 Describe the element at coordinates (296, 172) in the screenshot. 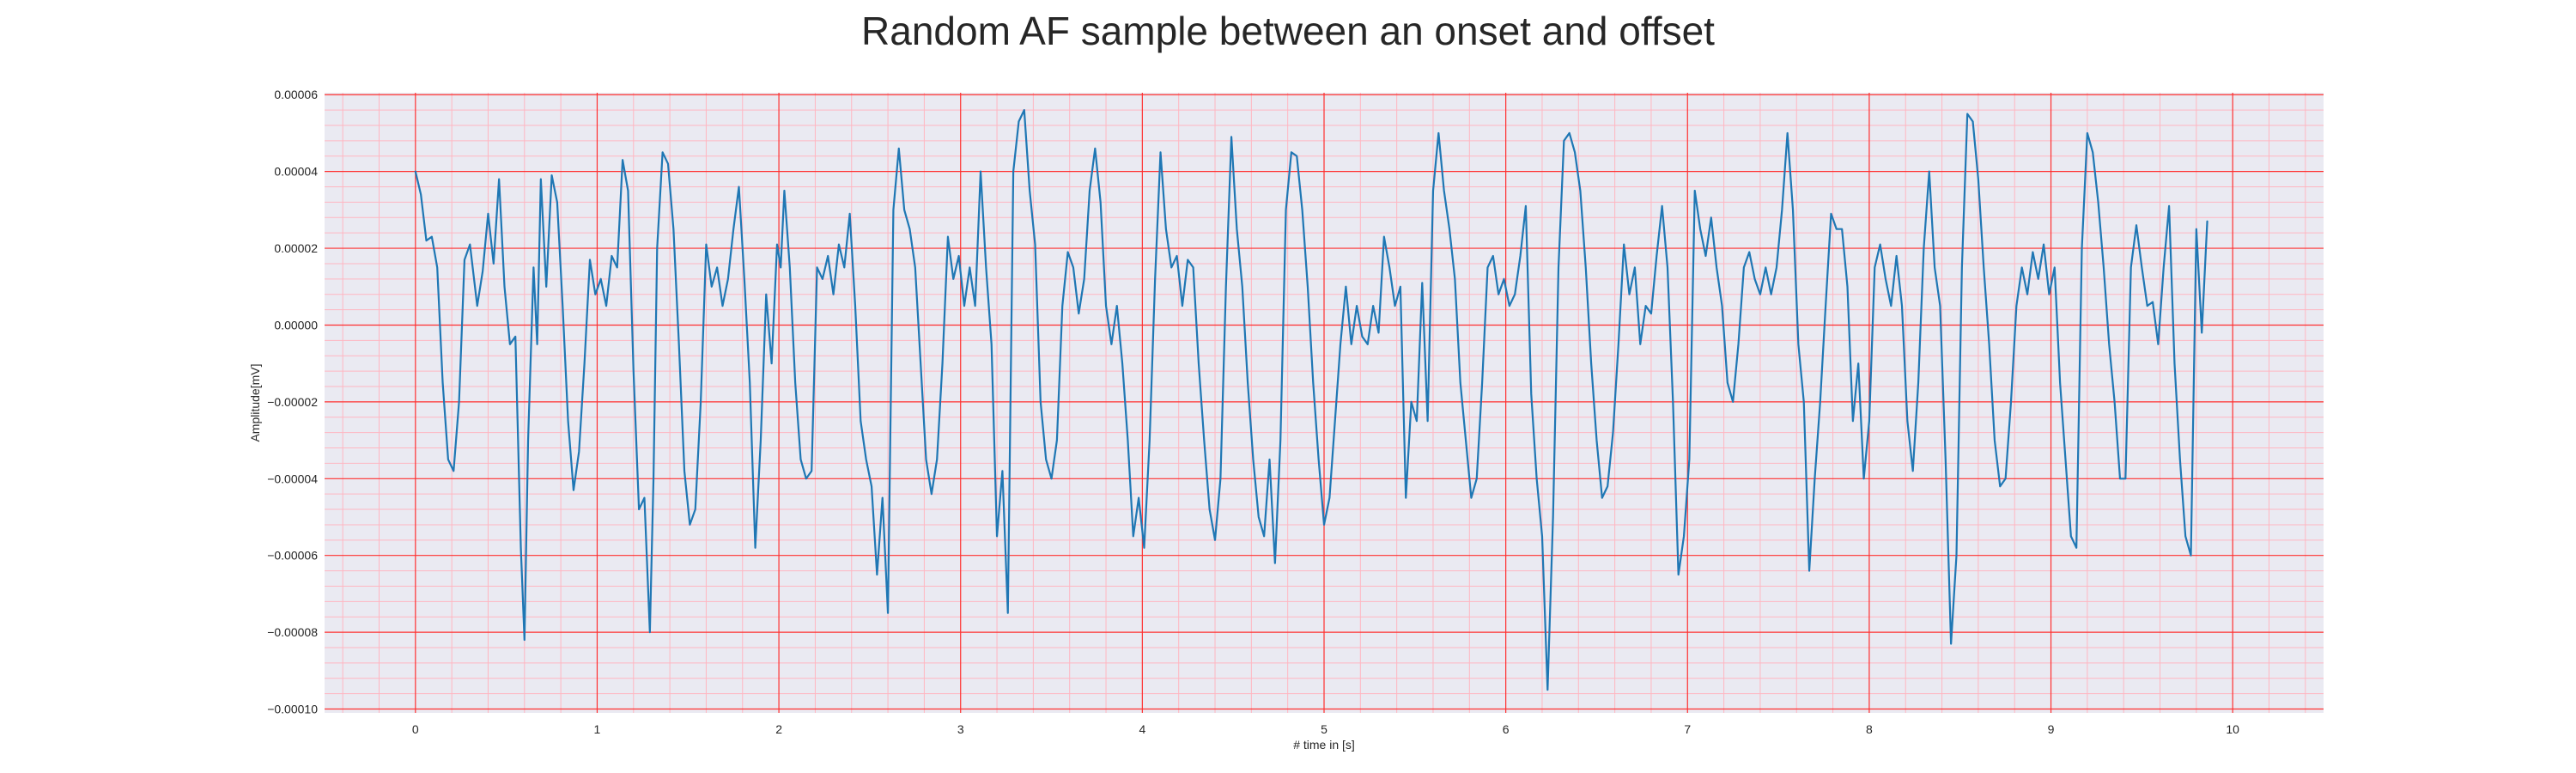

I see `y-tick-label: 0.00004` at that location.